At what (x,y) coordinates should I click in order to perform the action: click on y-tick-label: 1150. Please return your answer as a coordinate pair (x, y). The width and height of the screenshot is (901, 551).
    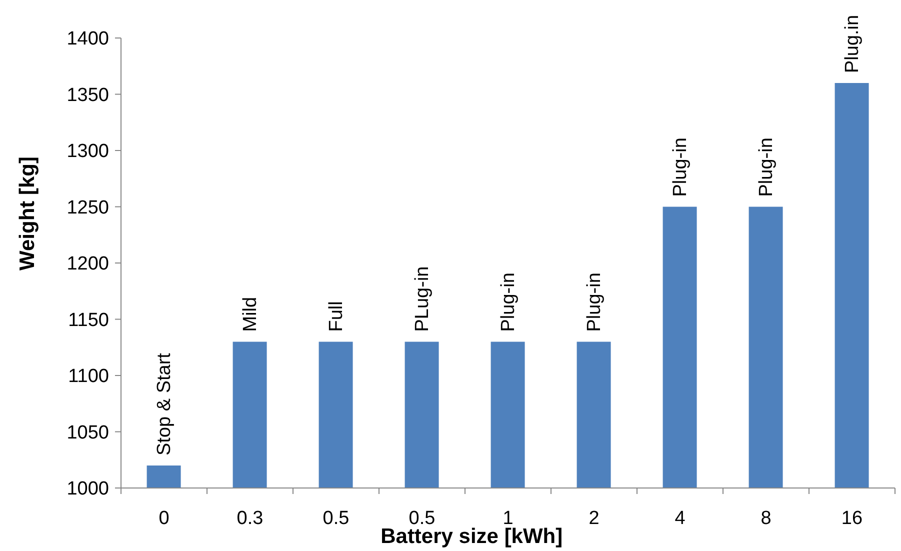
    Looking at the image, I should click on (88, 320).